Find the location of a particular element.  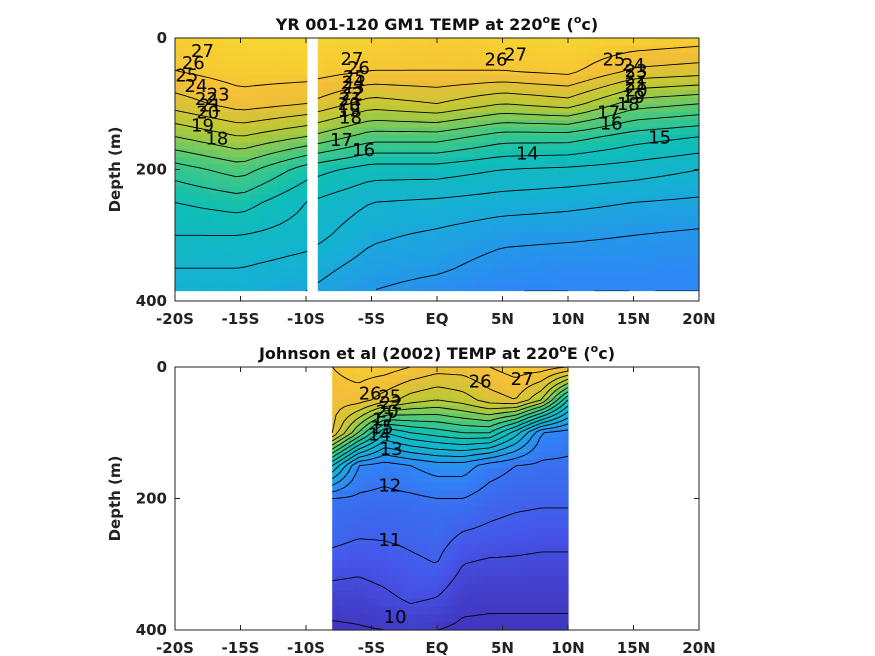

top-title-tail: E ( is located at coordinates (562, 24).